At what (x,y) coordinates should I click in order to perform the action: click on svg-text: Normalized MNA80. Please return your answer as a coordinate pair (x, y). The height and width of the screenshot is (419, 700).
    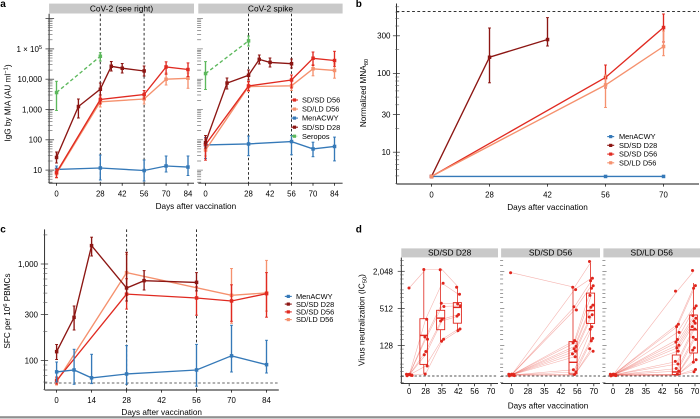
    Looking at the image, I should click on (364, 93).